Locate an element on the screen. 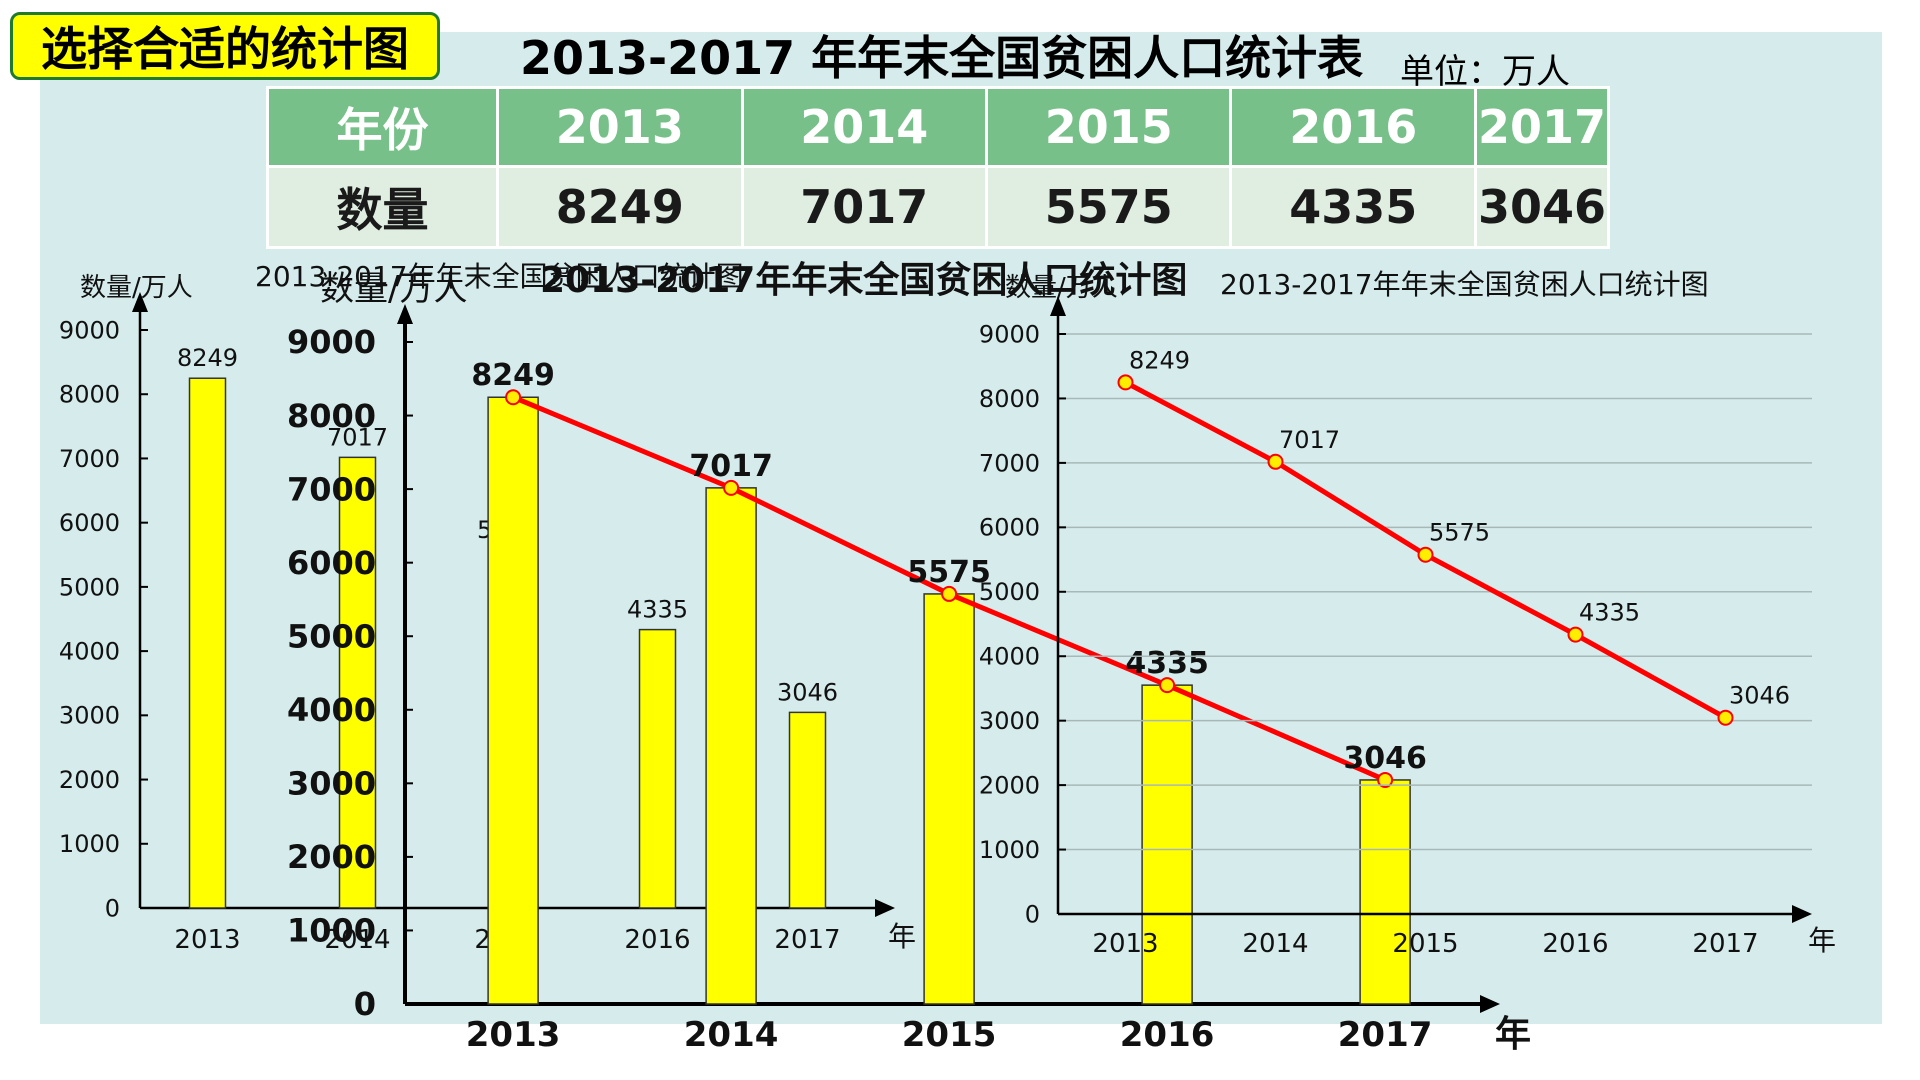 Image resolution: width=1920 pixels, height=1080 pixels. table-cell: 数量 is located at coordinates (382, 207).